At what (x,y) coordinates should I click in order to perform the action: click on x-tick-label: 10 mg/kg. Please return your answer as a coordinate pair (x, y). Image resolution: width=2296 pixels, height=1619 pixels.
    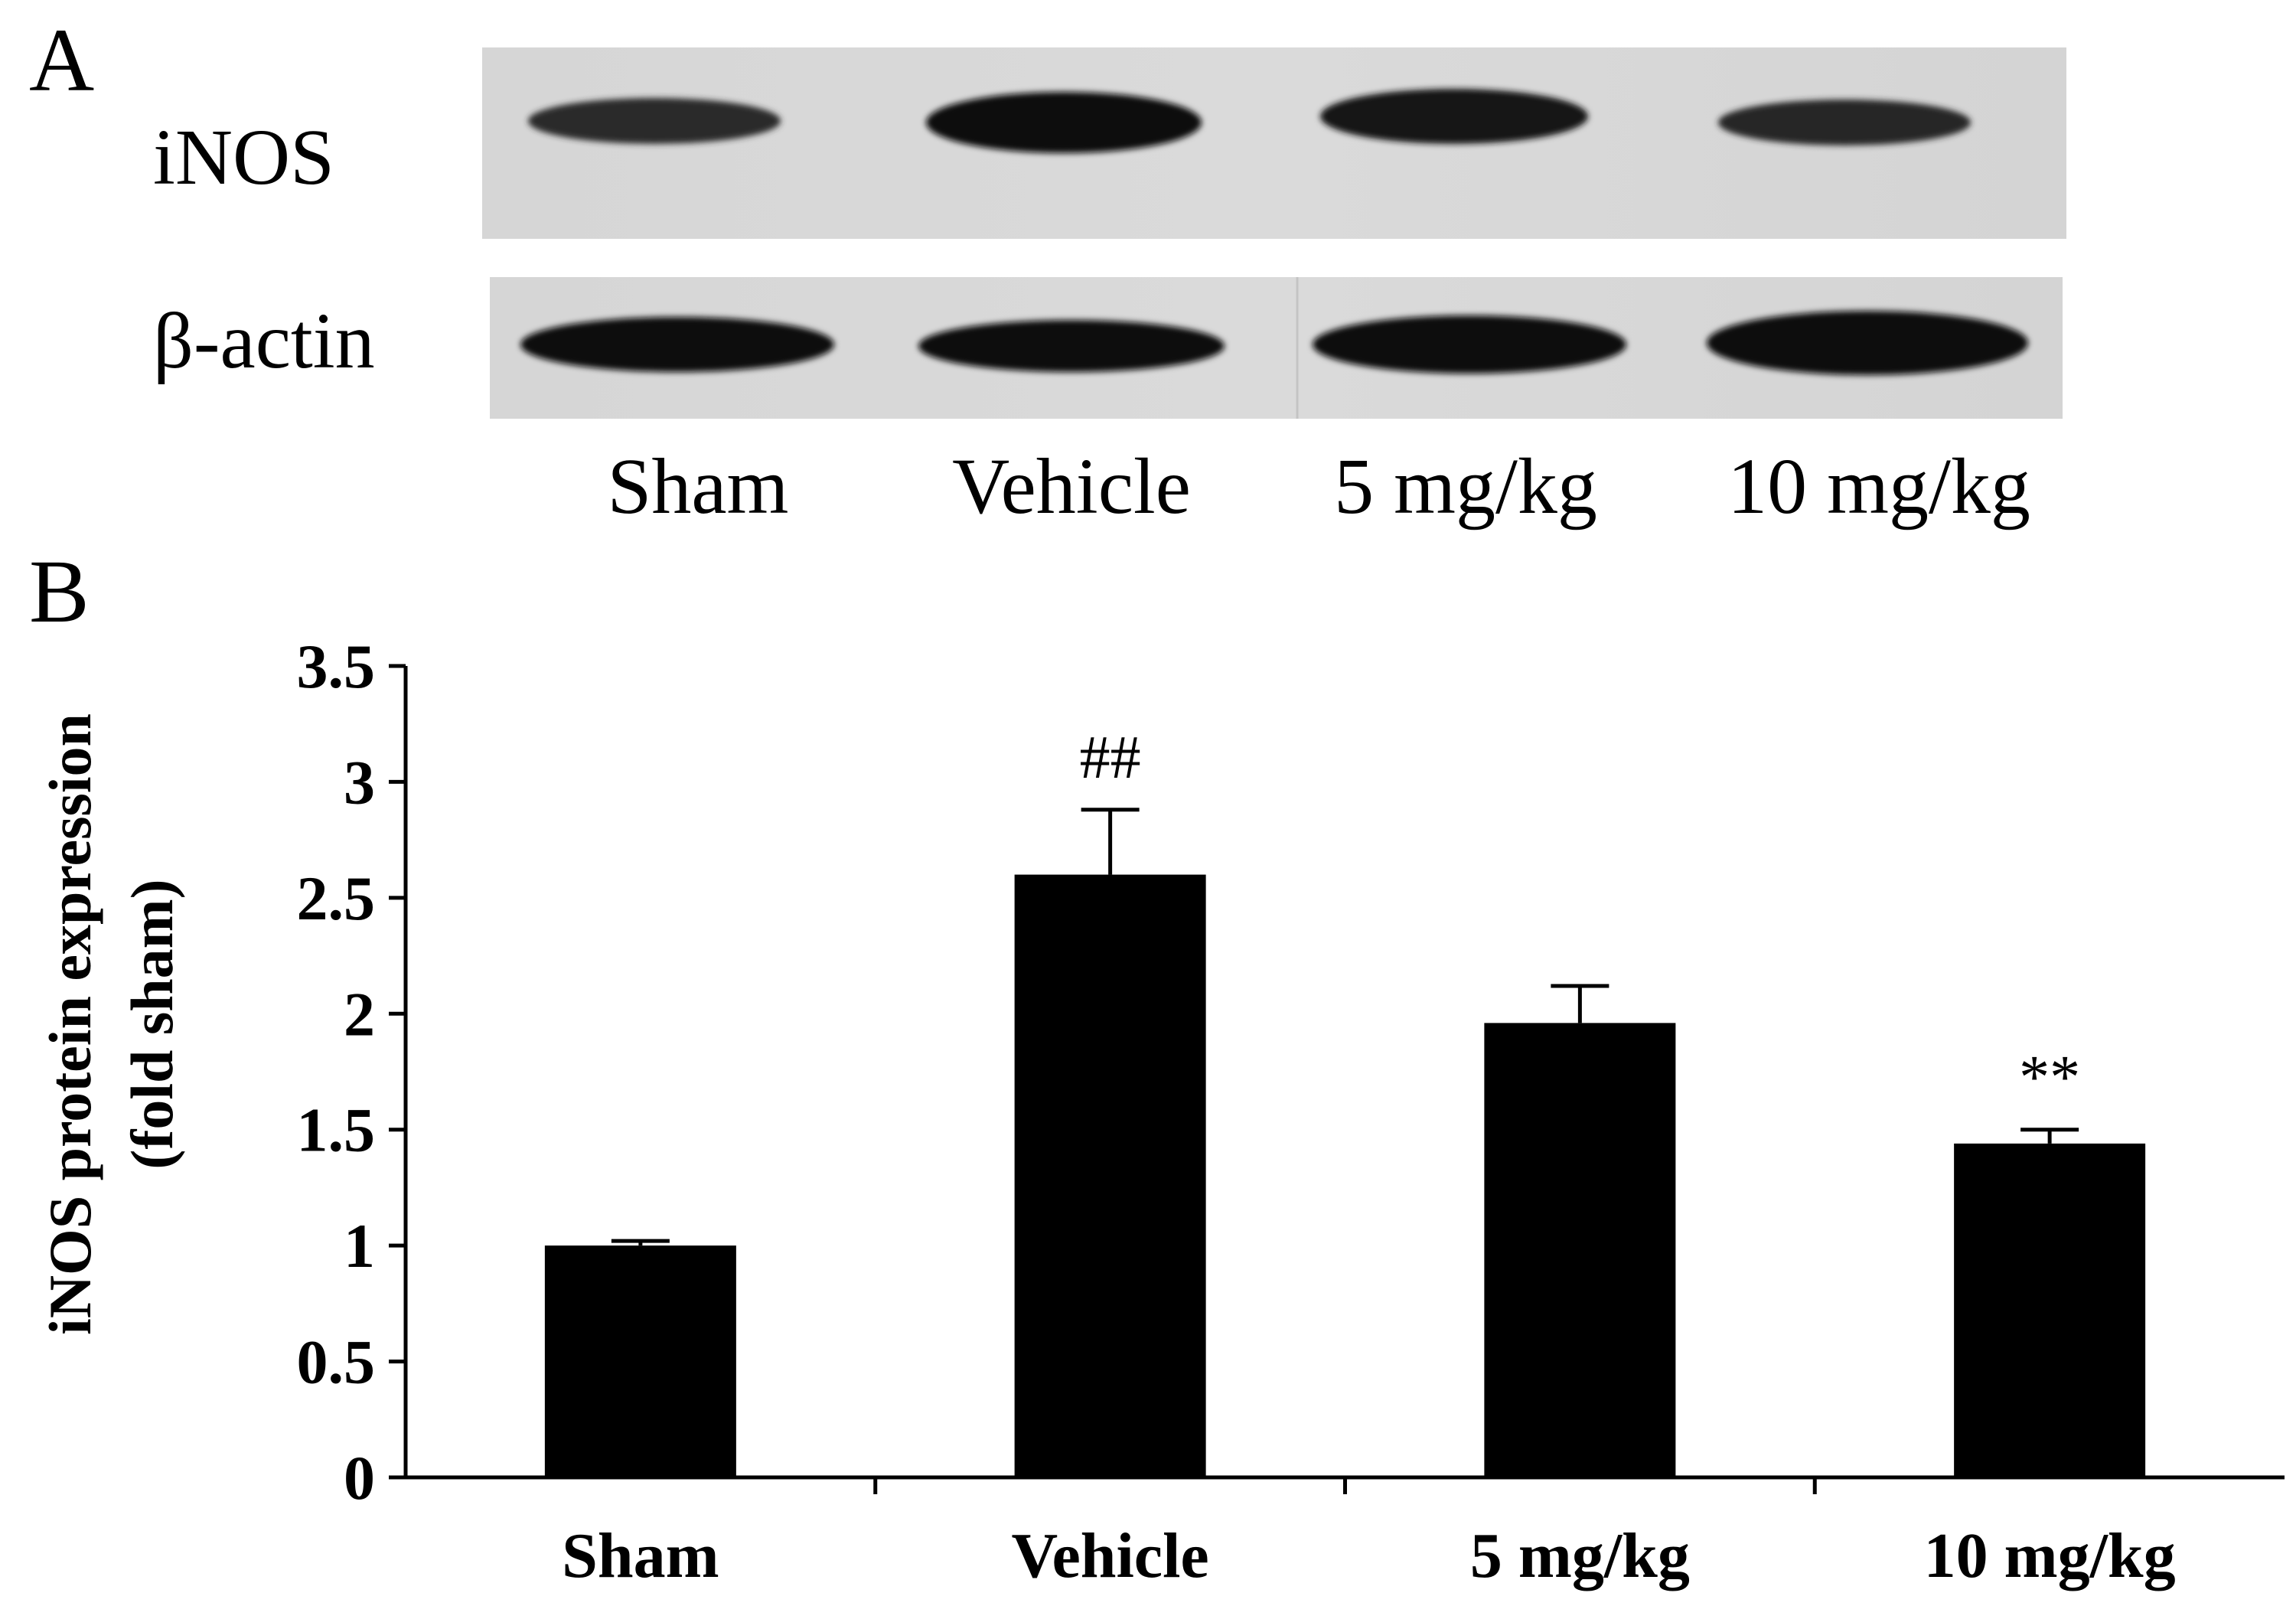
    Looking at the image, I should click on (2050, 1555).